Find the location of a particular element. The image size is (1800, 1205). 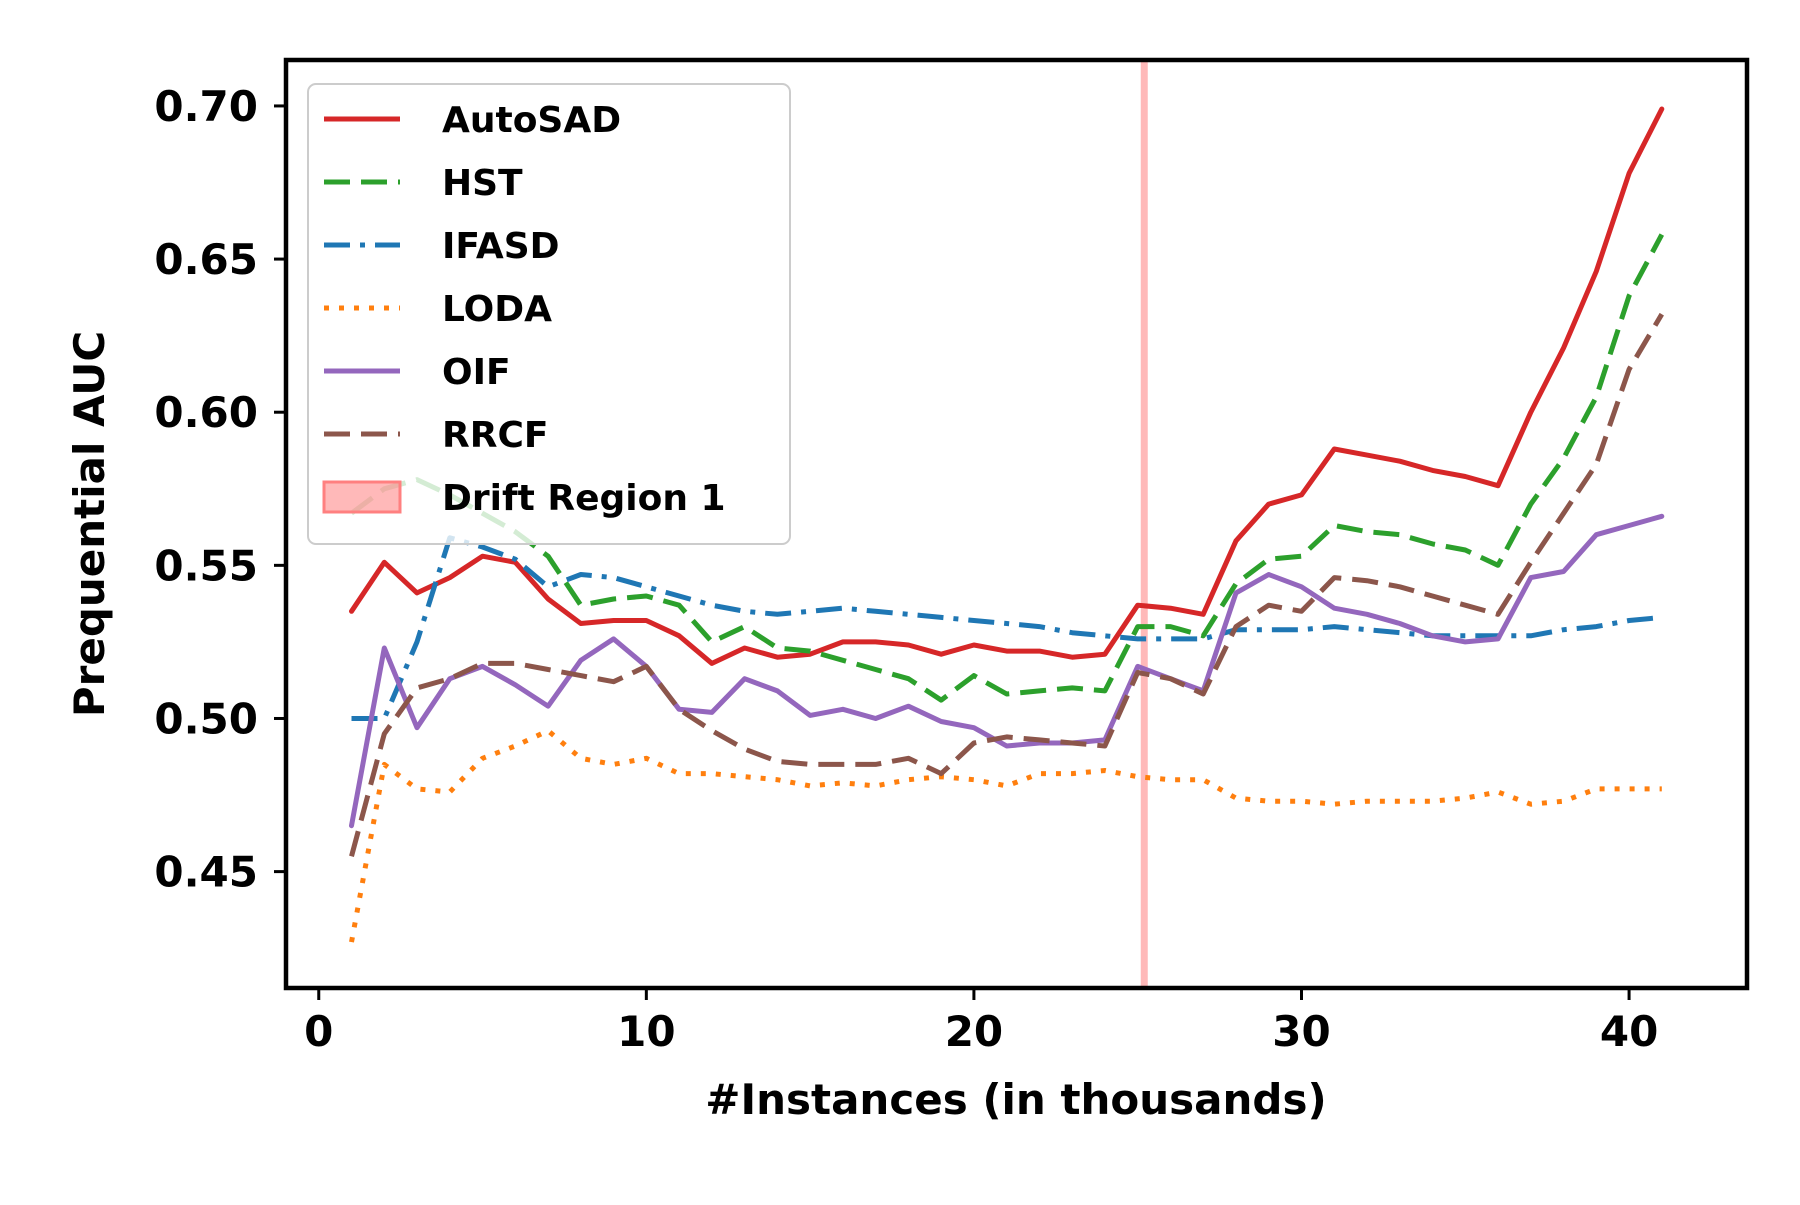

series-line-loda is located at coordinates (1005, 835).